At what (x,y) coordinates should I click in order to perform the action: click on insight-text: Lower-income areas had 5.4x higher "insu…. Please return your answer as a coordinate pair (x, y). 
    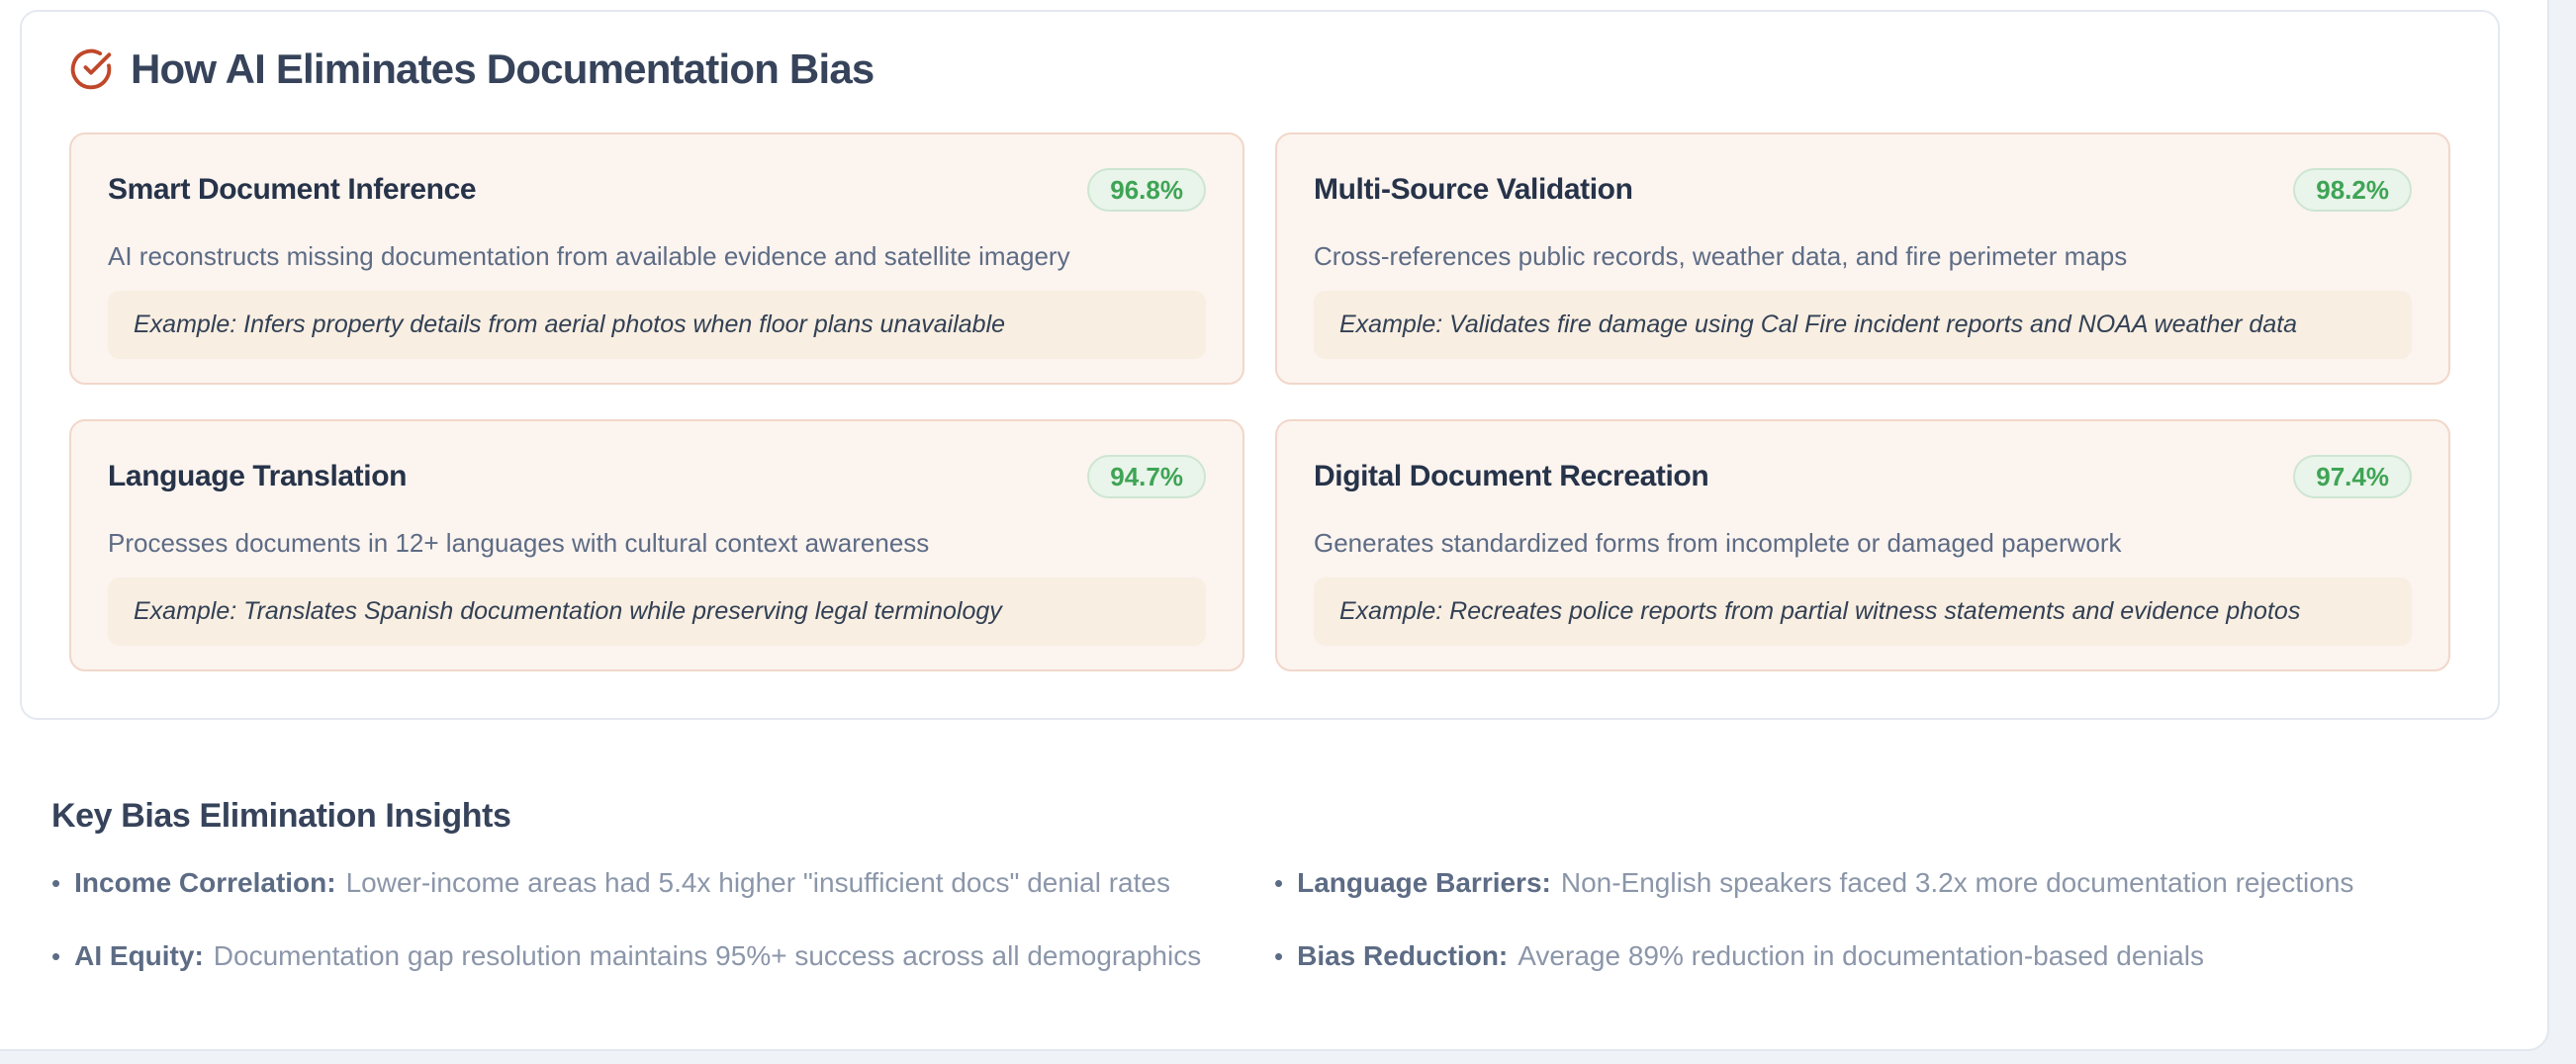
    Looking at the image, I should click on (758, 882).